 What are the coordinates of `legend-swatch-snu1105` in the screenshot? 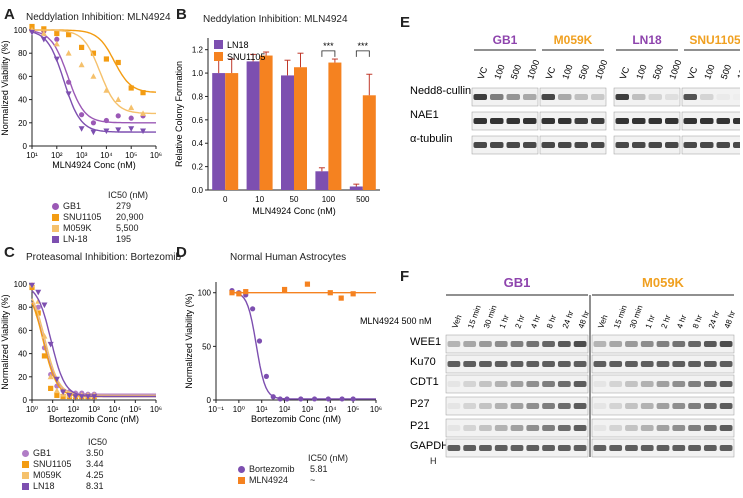 It's located at (218, 56).